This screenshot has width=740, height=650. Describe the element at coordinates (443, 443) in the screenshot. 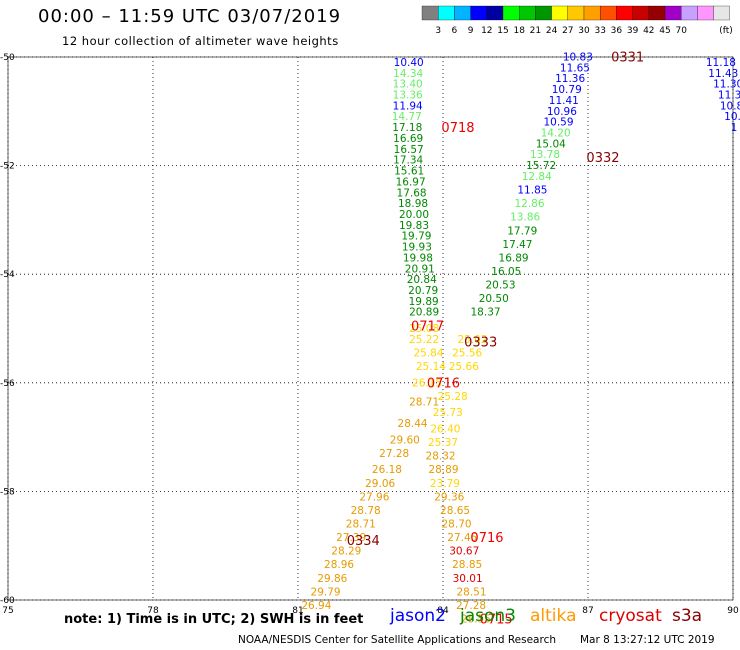

I see `wave-height-label: 25.37` at that location.